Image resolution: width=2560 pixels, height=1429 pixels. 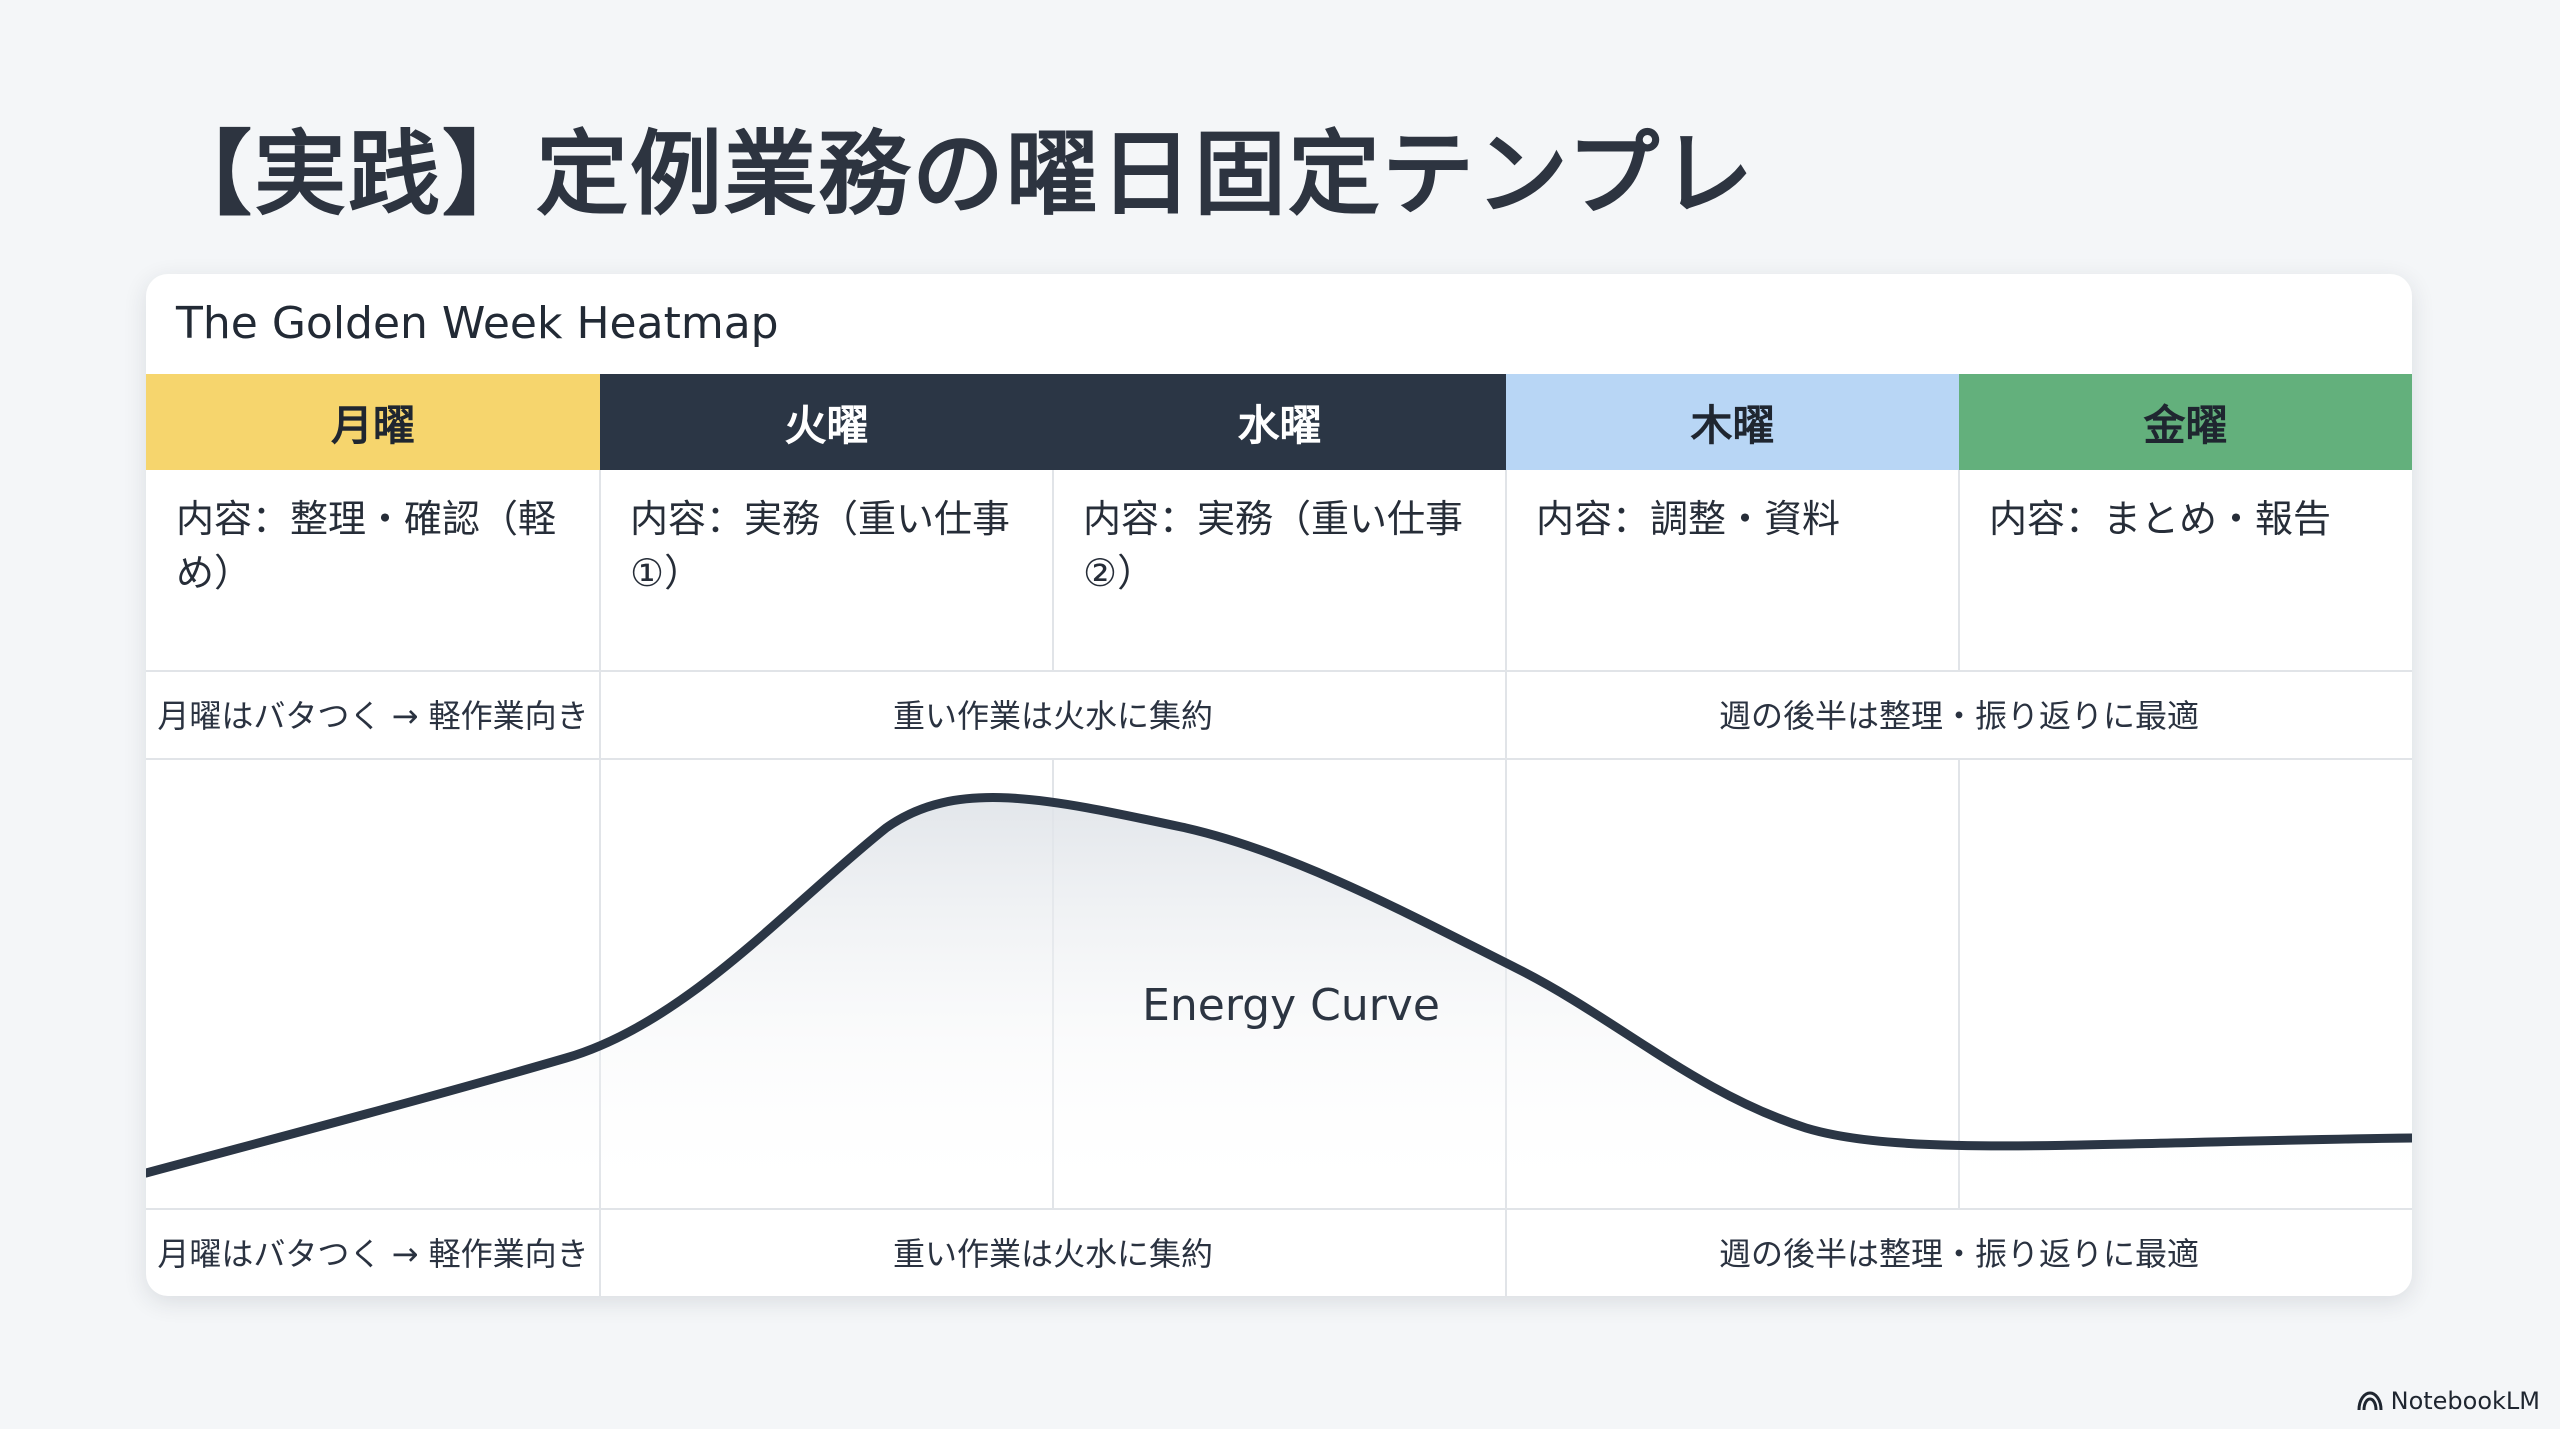 What do you see at coordinates (477, 323) in the screenshot?
I see `card-title: The Golden Week Heatmap` at bounding box center [477, 323].